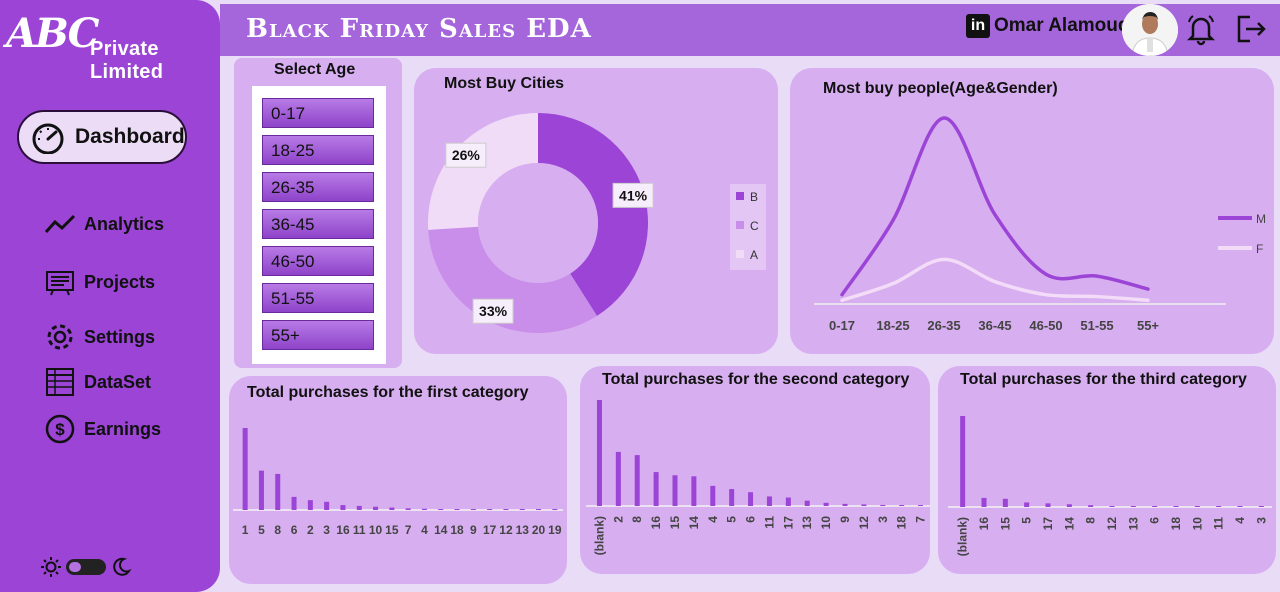  What do you see at coordinates (758, 477) in the screenshot?
I see `second-category-bar-chart: (blank) 2 8 16 15 14 4 5 6 11 17 13 10 9 12 3 18 7` at bounding box center [758, 477].